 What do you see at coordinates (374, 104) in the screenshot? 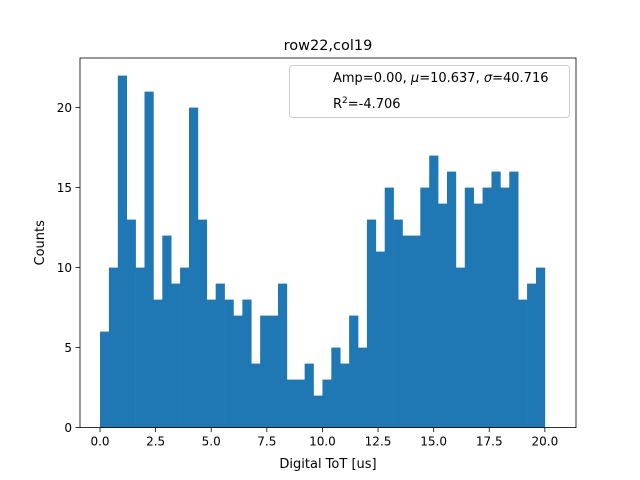
I see `legend-r-value: =-4.706` at bounding box center [374, 104].